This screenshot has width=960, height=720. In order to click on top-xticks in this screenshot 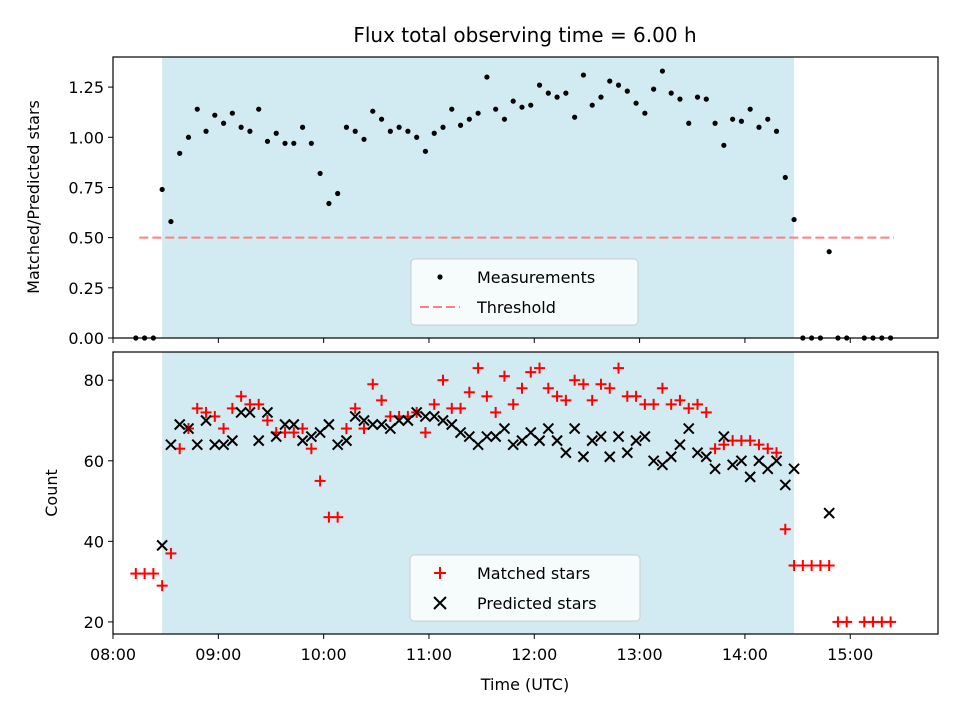, I will do `click(481, 340)`.